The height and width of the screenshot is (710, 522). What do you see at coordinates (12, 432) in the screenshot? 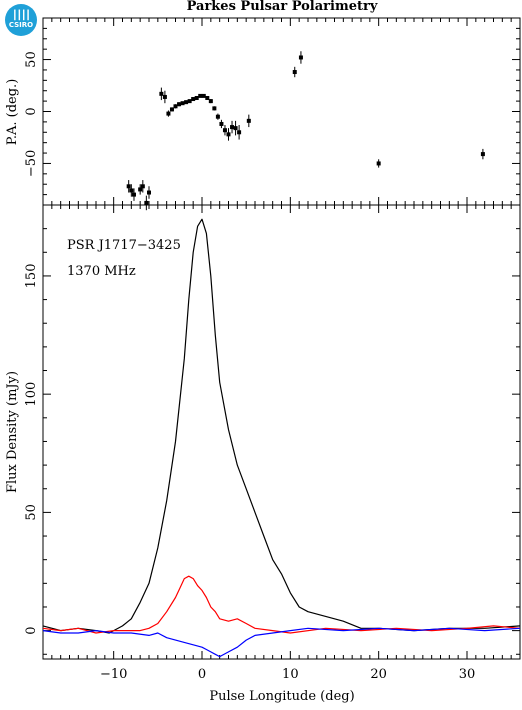
I see `flux-y-axis-label: Flux Density (mJy)` at bounding box center [12, 432].